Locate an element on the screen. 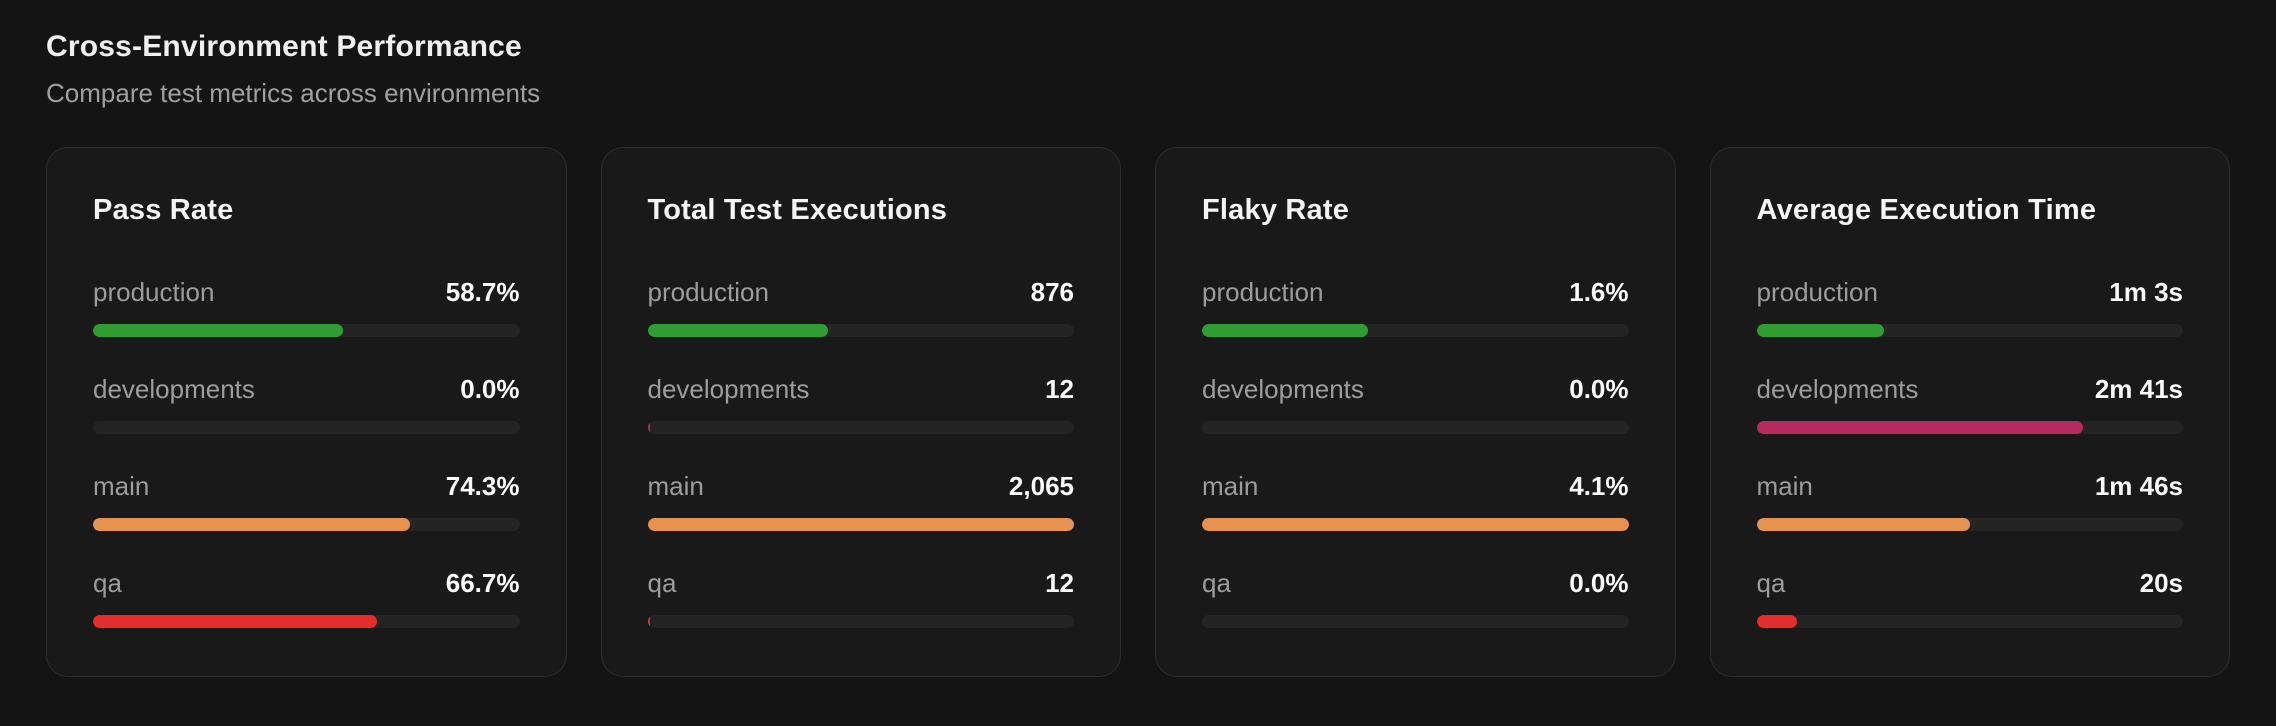 This screenshot has height=726, width=2276. metric-value: 74.3% is located at coordinates (482, 486).